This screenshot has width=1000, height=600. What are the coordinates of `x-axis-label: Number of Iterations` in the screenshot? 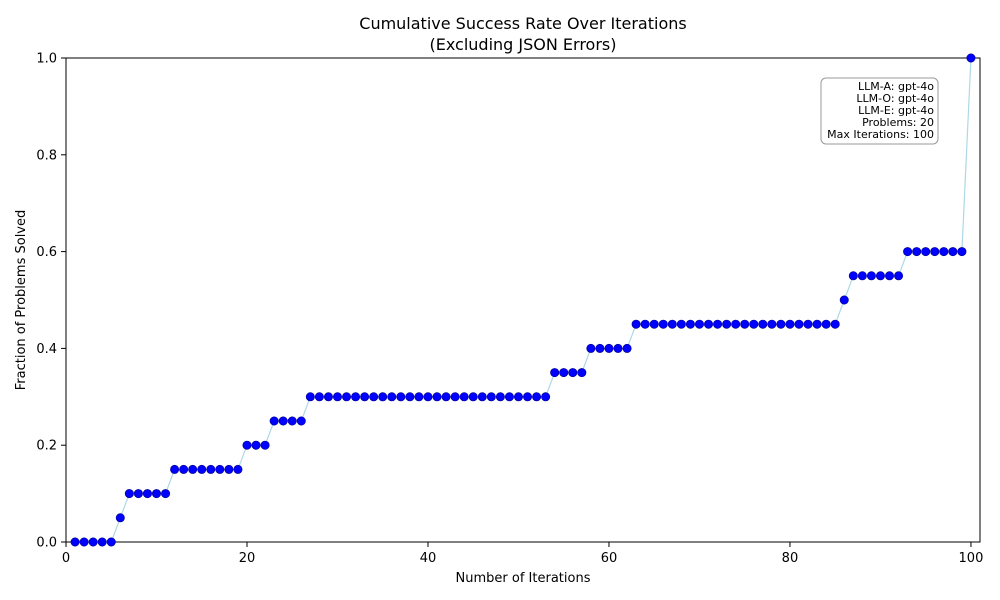 It's located at (523, 578).